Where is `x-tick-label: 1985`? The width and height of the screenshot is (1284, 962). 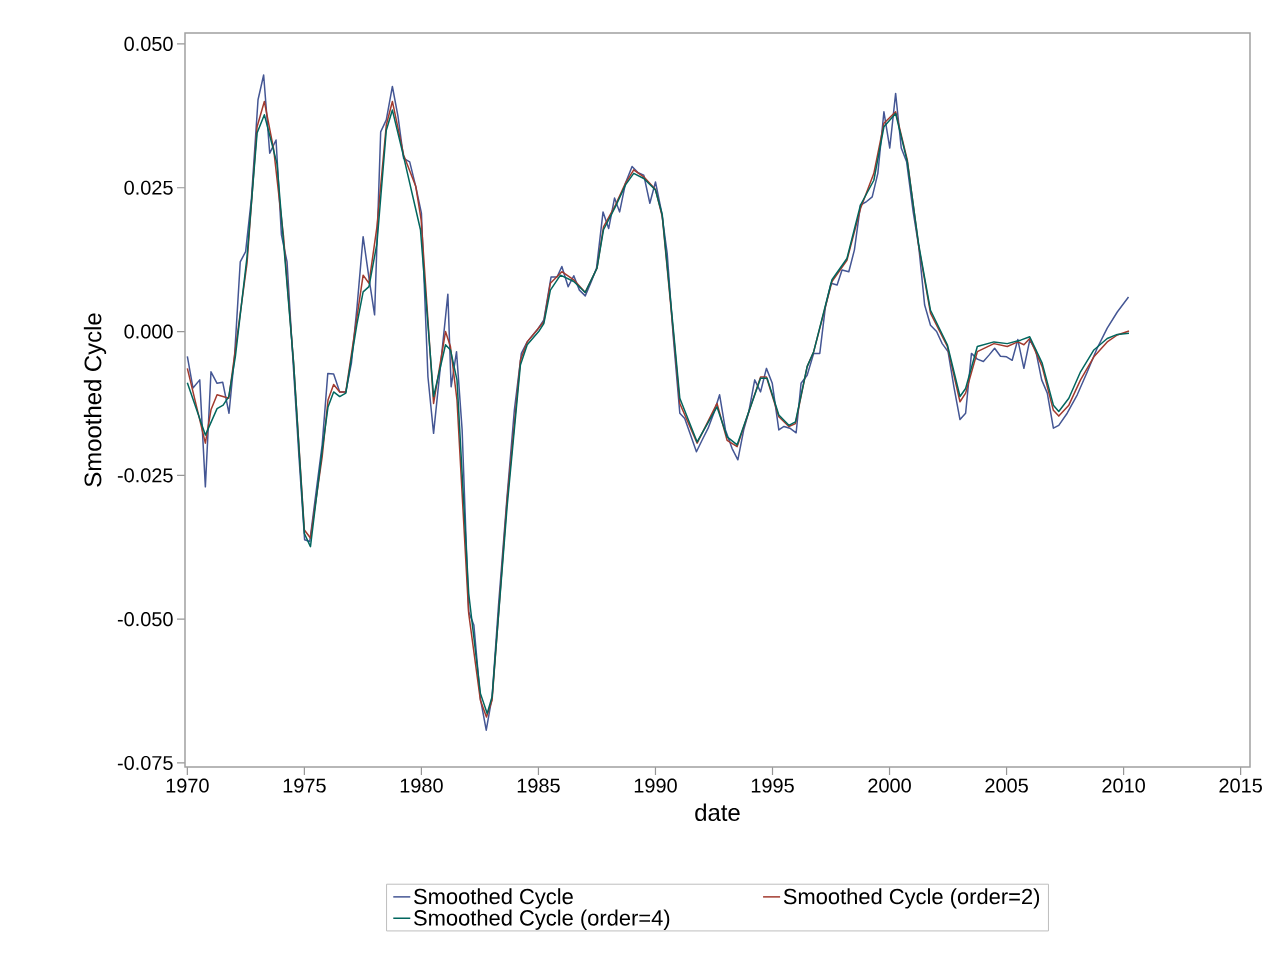 x-tick-label: 1985 is located at coordinates (538, 785).